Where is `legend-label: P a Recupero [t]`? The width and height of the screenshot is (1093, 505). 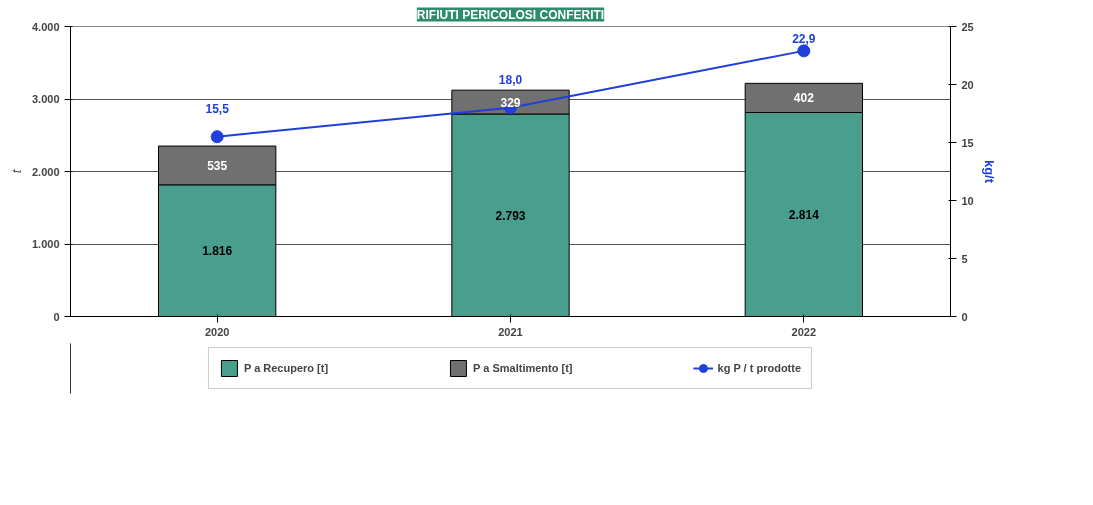
legend-label: P a Recupero [t] is located at coordinates (286, 368).